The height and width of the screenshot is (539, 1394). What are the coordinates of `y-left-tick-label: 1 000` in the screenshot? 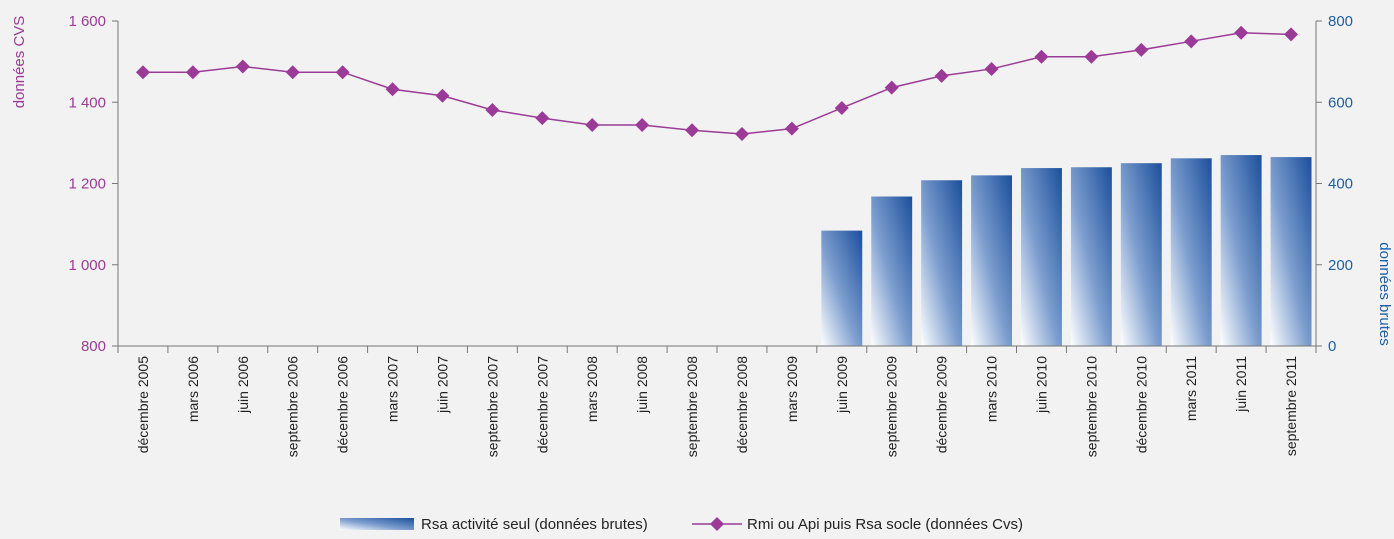 It's located at (87, 265).